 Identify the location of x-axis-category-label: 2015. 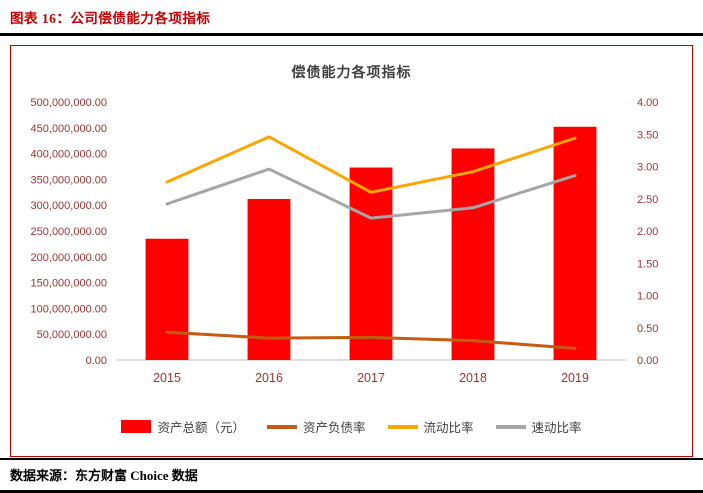
(167, 378).